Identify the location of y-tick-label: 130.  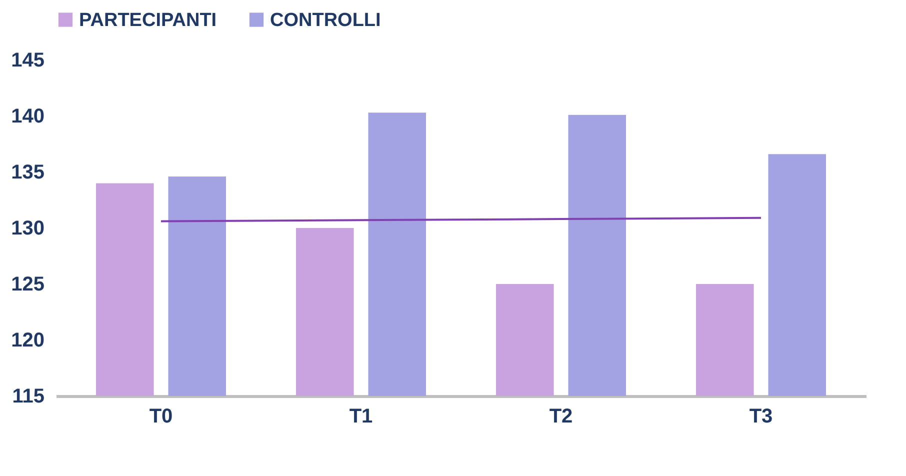
(27, 229).